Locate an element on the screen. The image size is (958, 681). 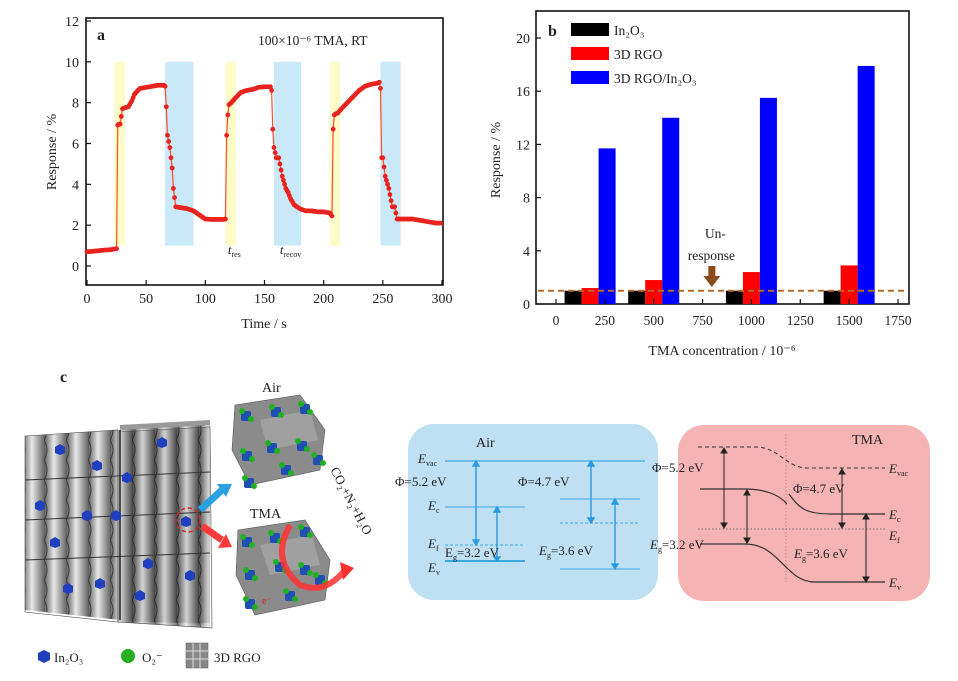
schematic-legend: In₂O₃ O₂⁻ 3D RGO is located at coordinates (149, 655).